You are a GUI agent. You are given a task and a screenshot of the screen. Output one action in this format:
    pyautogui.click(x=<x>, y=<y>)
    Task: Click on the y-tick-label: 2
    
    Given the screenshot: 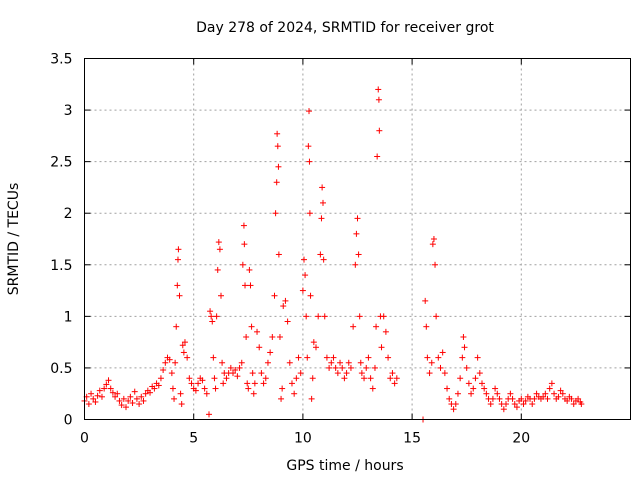 What is the action you would take?
    pyautogui.click(x=68, y=214)
    